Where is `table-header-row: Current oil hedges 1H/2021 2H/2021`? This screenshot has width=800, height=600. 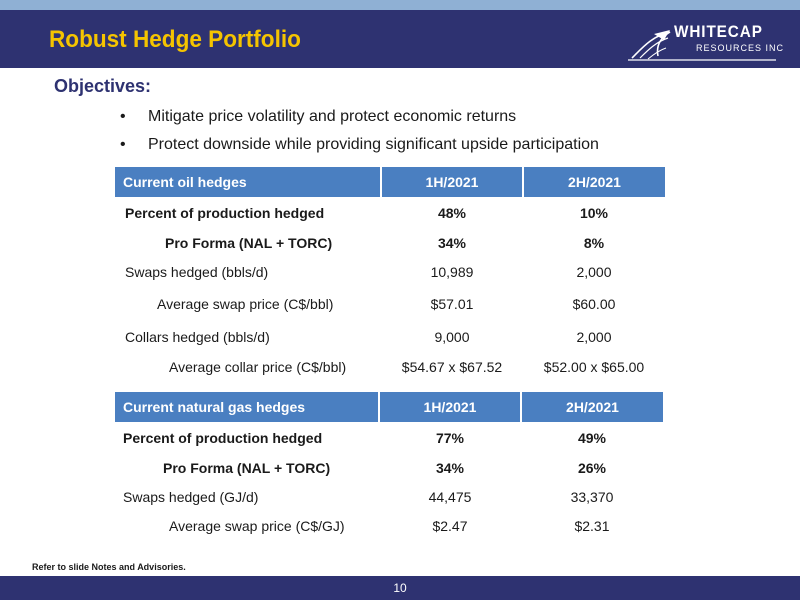 table-header-row: Current oil hedges 1H/2021 2H/2021 is located at coordinates (390, 182).